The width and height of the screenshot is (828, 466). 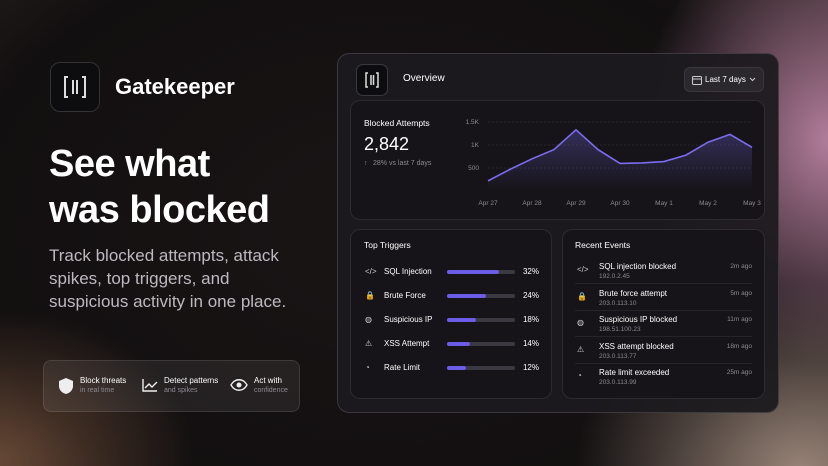 What do you see at coordinates (638, 319) in the screenshot?
I see `event-title: Suspicious IP blocked` at bounding box center [638, 319].